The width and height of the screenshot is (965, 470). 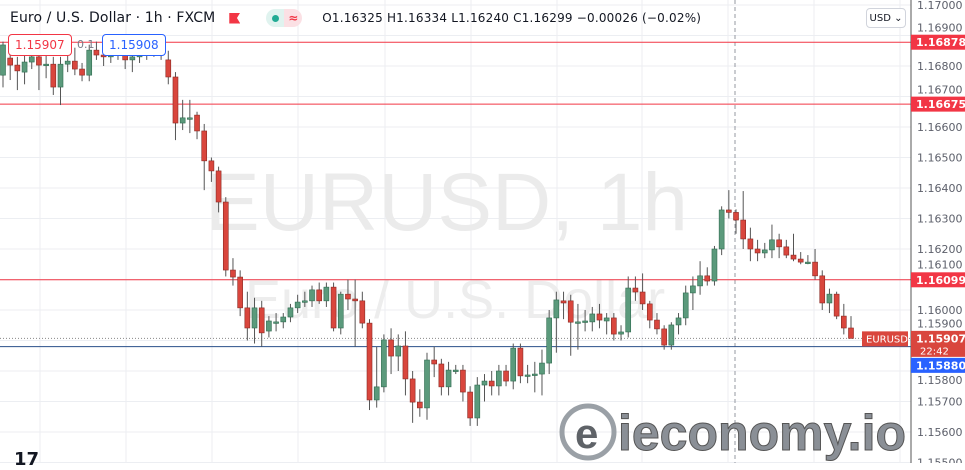 What do you see at coordinates (940, 280) in the screenshot?
I see `level-price-badge-label: 1.16099` at bounding box center [940, 280].